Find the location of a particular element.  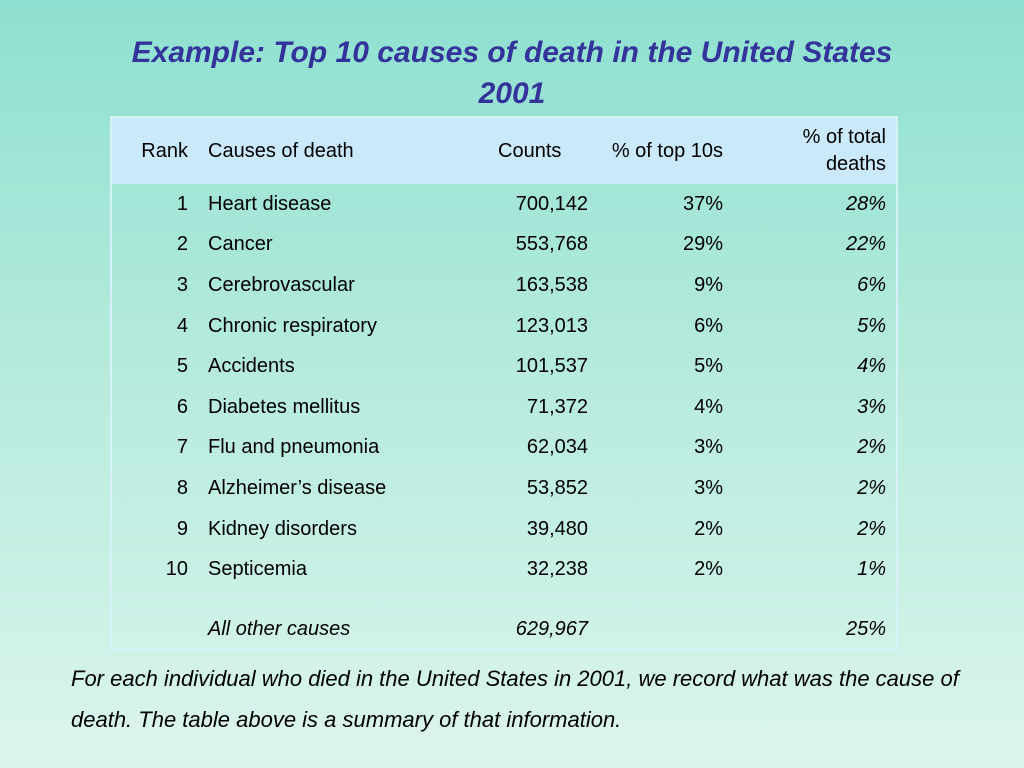

cell-cause: All other causes is located at coordinates (279, 629).